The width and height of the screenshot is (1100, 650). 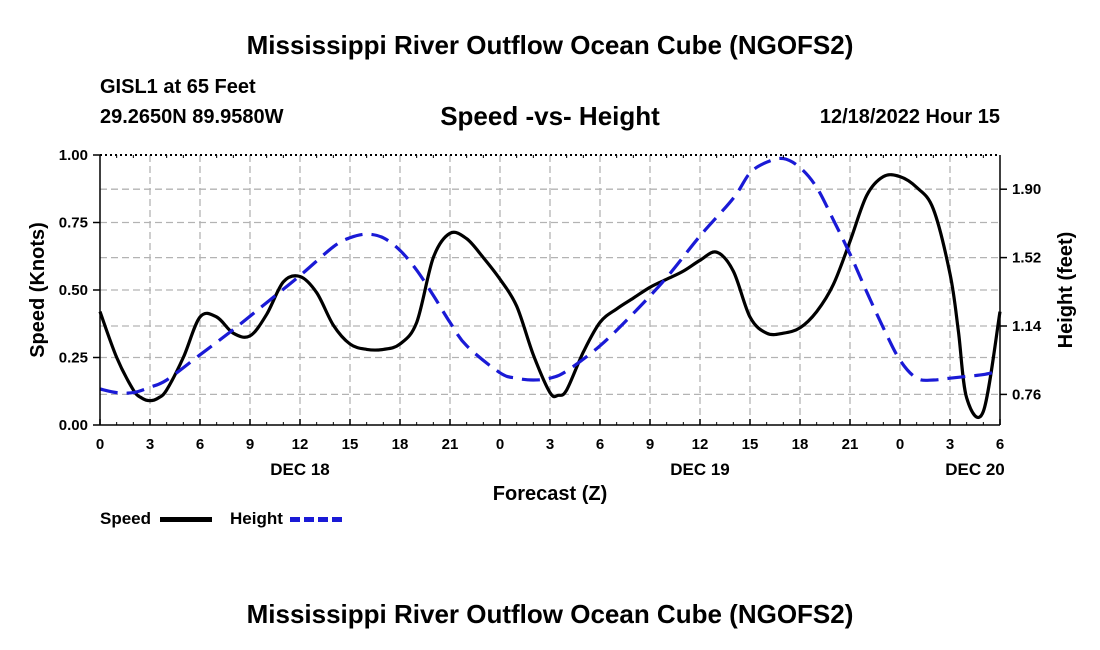 What do you see at coordinates (550, 494) in the screenshot?
I see `x-axis-label: Forecast (Z)` at bounding box center [550, 494].